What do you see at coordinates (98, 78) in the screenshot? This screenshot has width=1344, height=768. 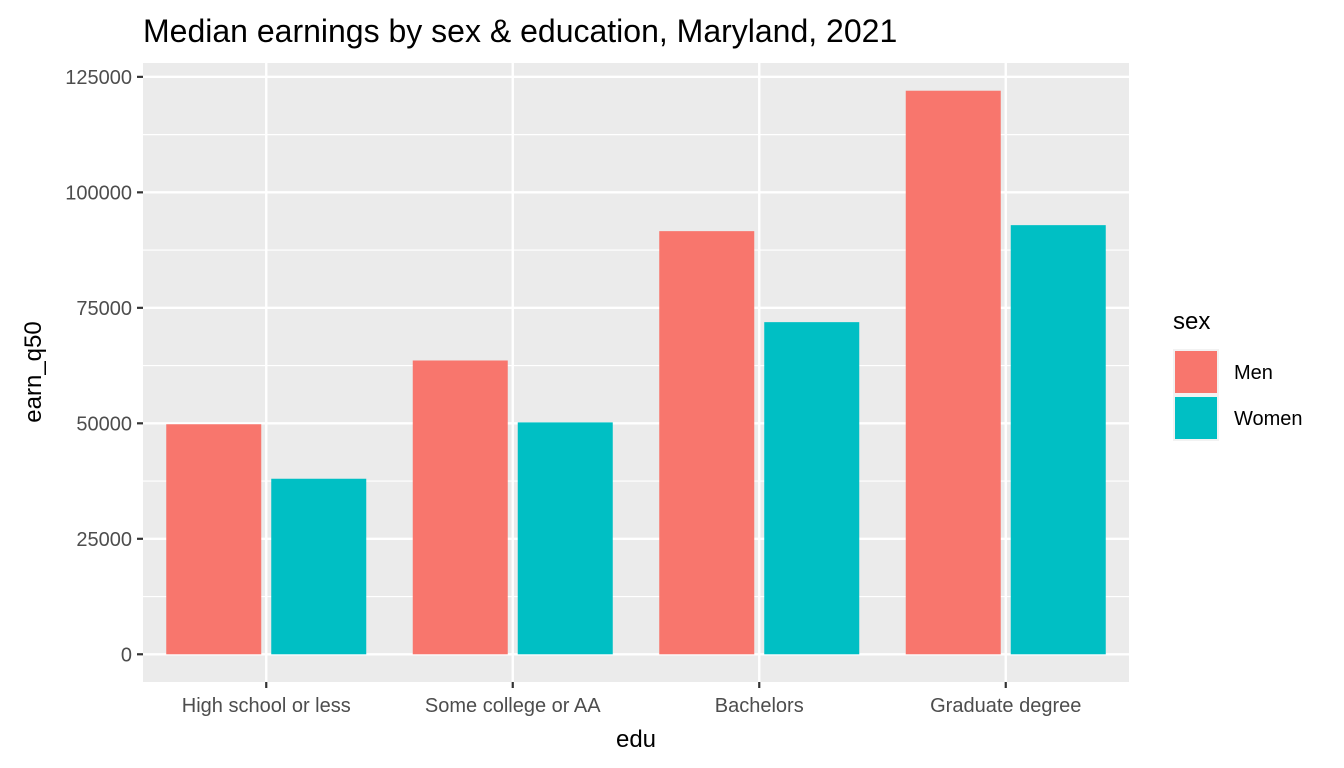 I see `y-tick-label: 125000` at bounding box center [98, 78].